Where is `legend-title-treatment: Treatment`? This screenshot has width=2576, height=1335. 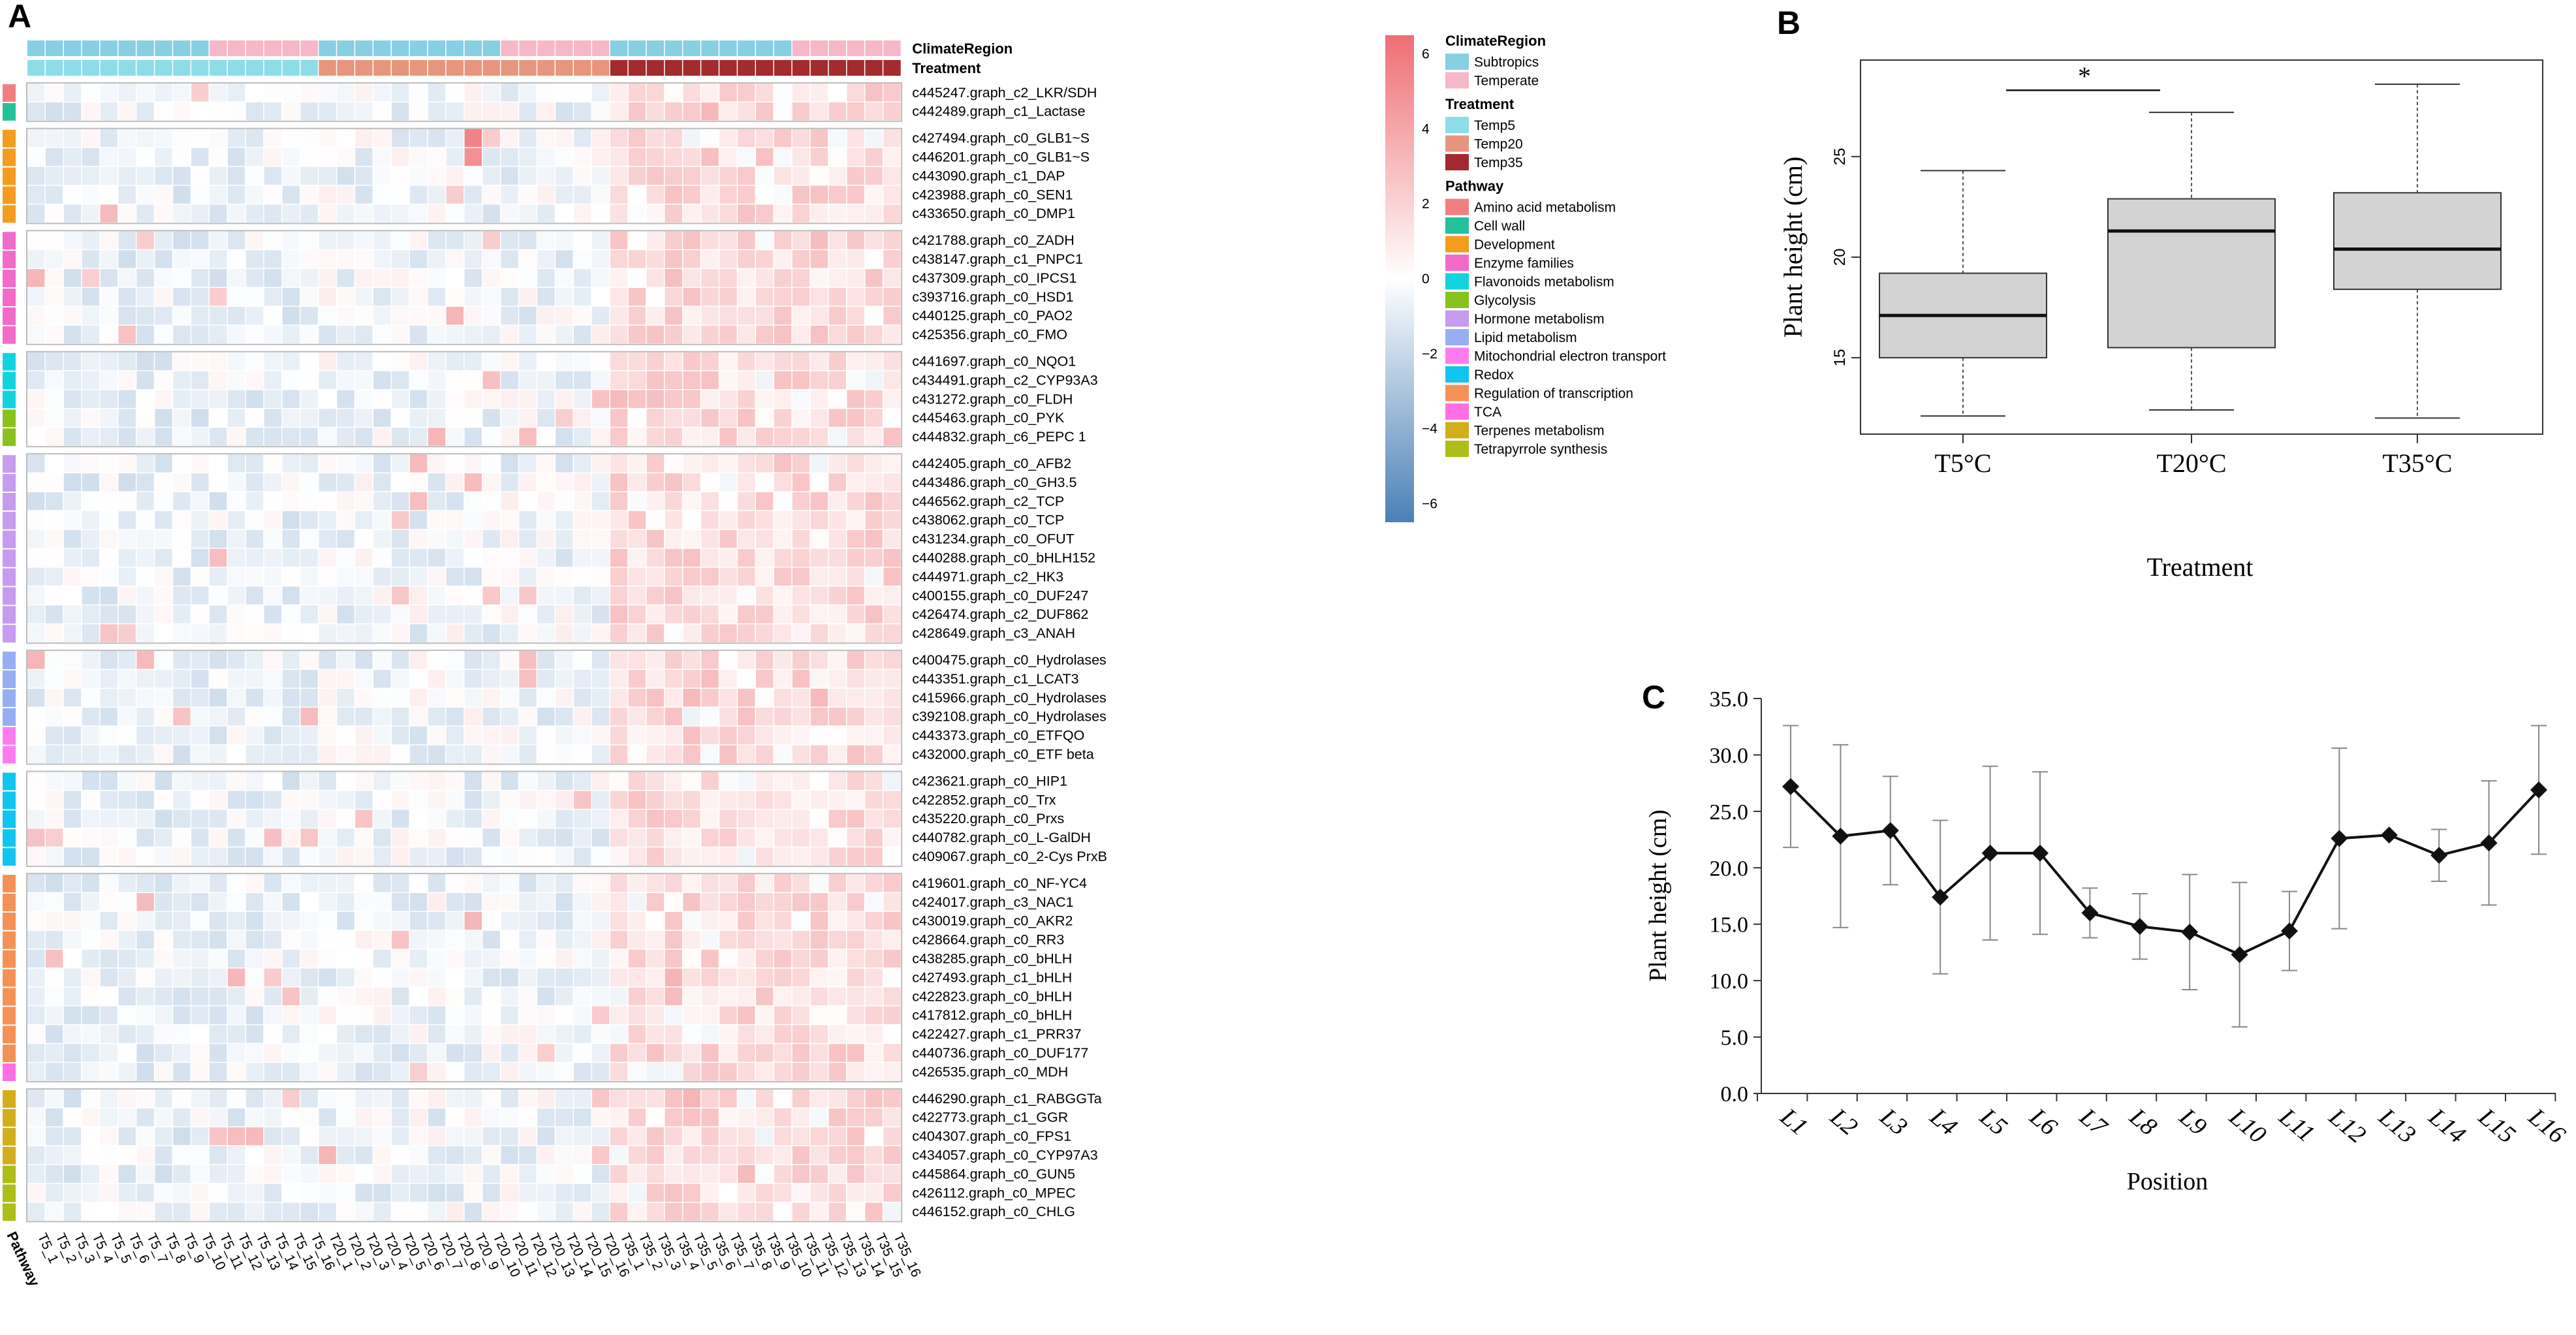
legend-title-treatment: Treatment is located at coordinates (1480, 104).